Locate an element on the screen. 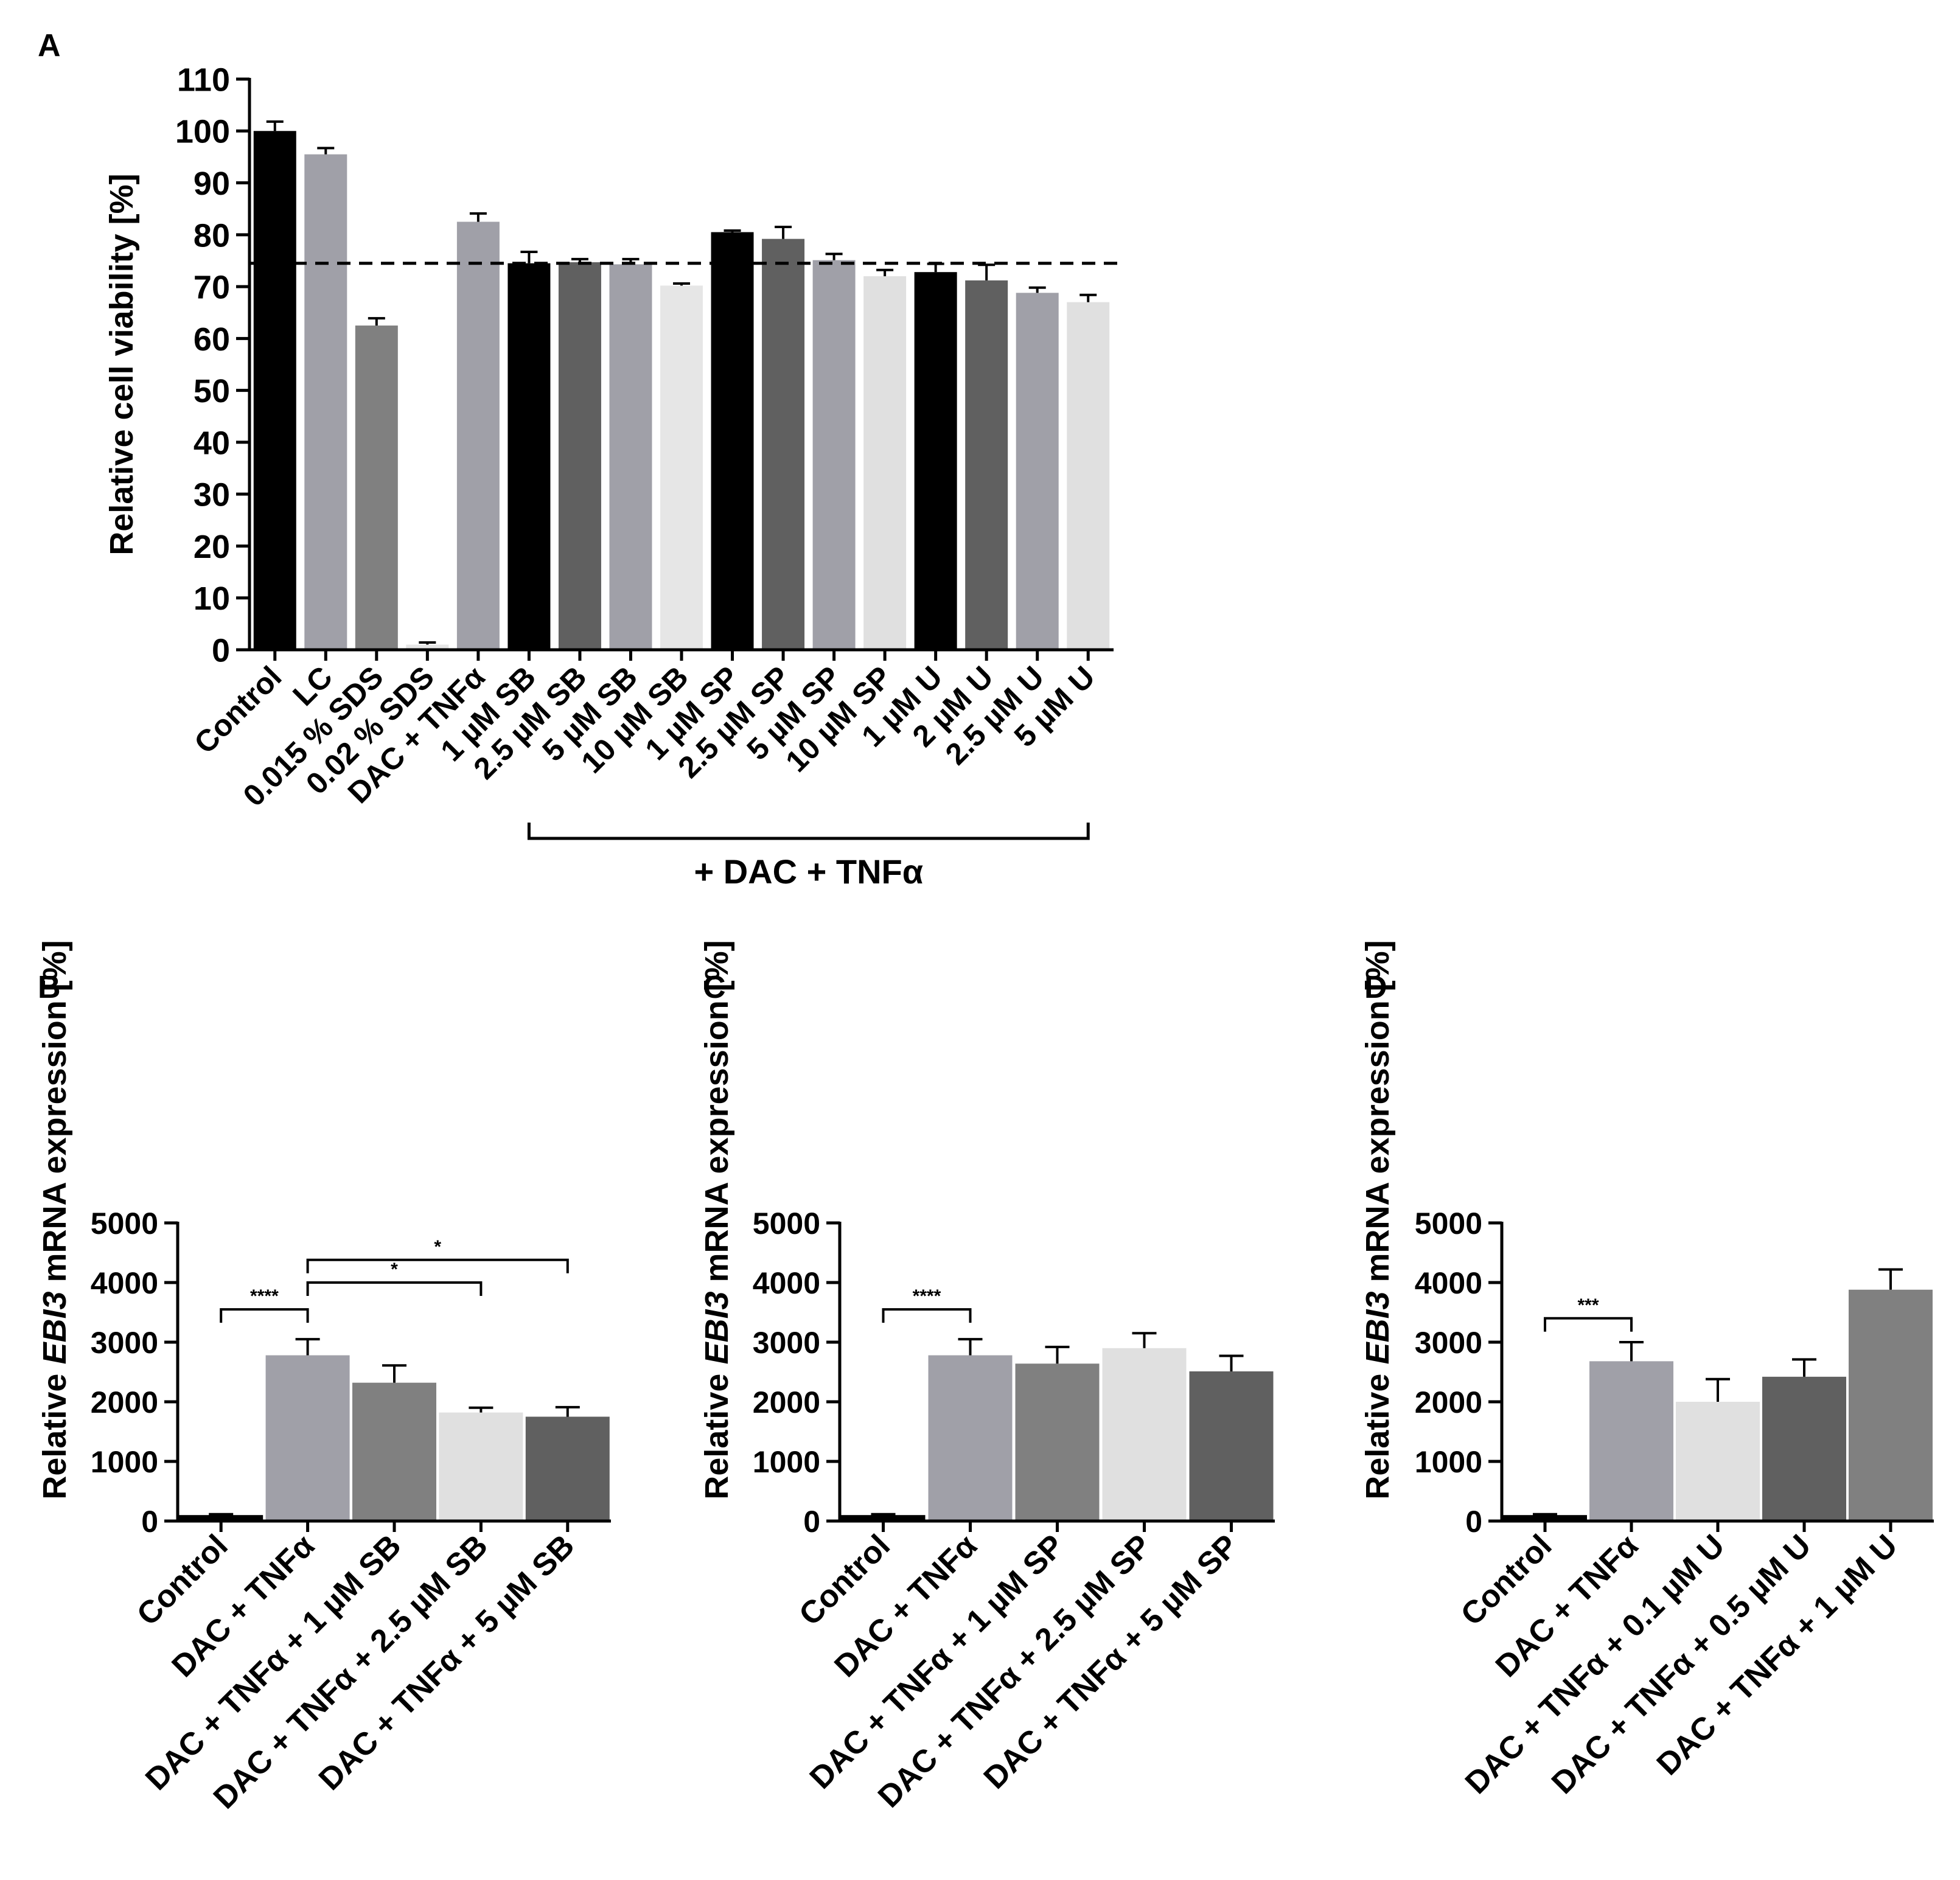 The image size is (1960, 1880). y-tick-label: 20 is located at coordinates (212, 547).